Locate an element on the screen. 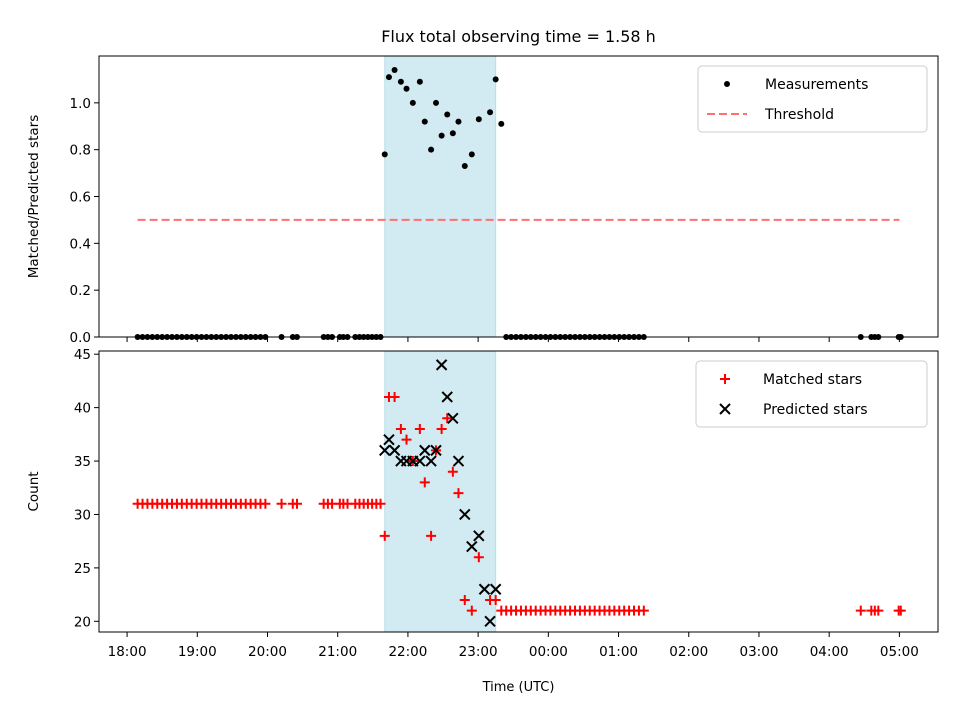  y-tick-label: 0.6 is located at coordinates (80, 198).